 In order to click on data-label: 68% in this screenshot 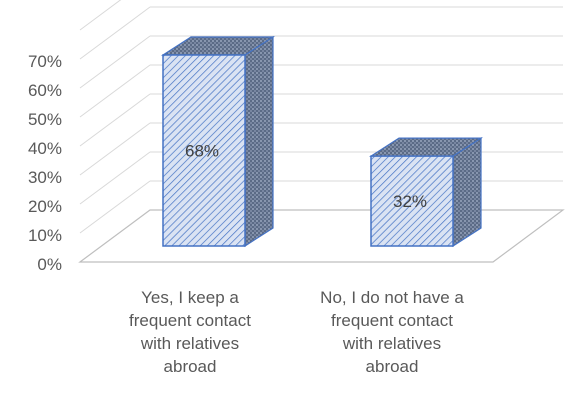, I will do `click(202, 151)`.